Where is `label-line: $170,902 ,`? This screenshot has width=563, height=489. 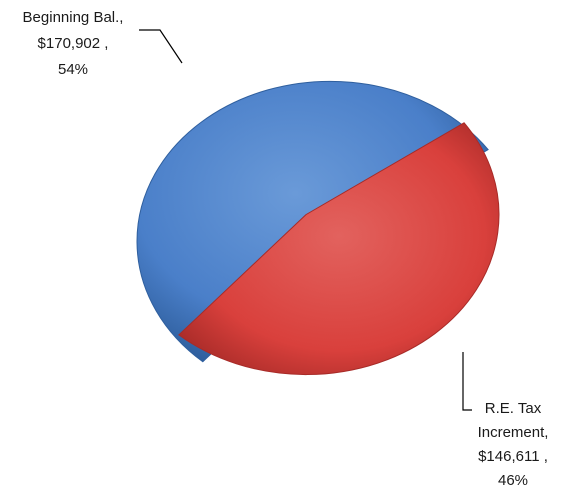 label-line: $170,902 , is located at coordinates (73, 43).